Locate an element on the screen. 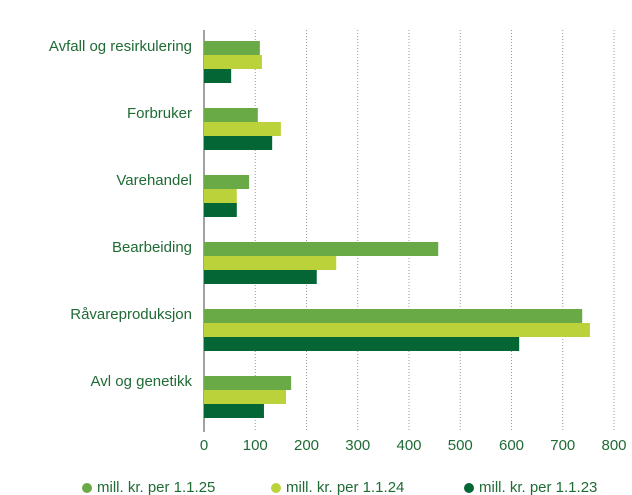  y-tick-label: Avl og genetikk is located at coordinates (142, 381).